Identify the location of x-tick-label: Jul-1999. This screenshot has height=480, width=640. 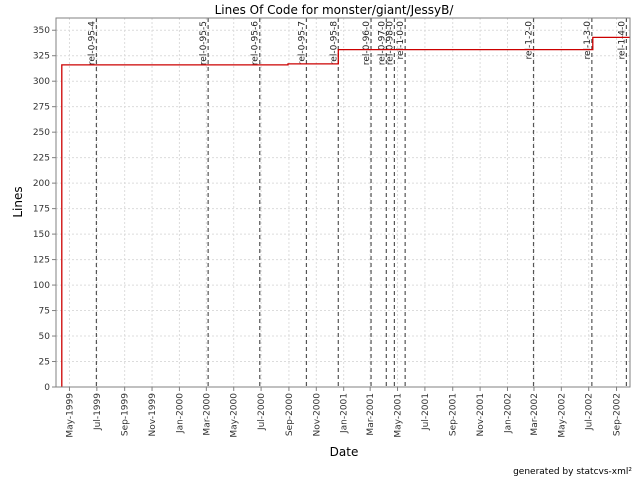
(98, 412).